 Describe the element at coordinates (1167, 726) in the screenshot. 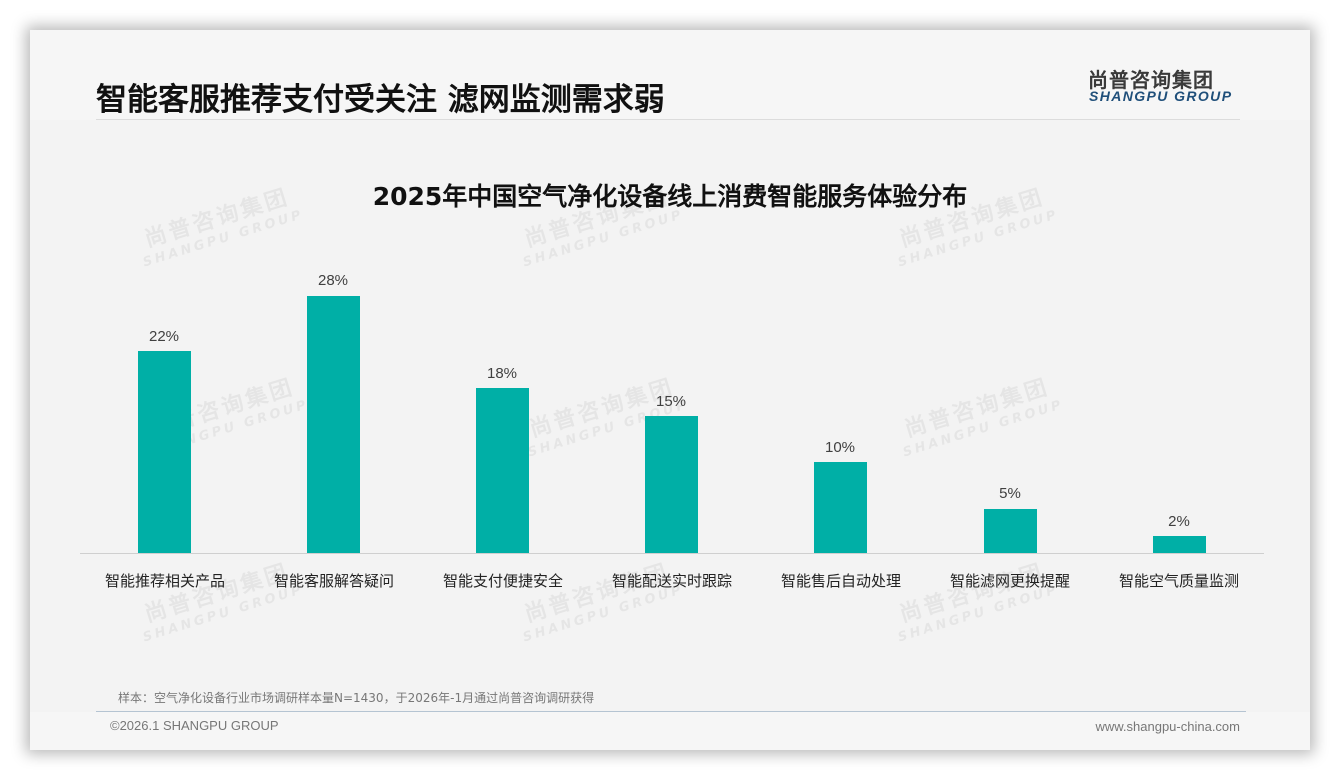

I see `website-link: www.shangpu-china.com` at that location.